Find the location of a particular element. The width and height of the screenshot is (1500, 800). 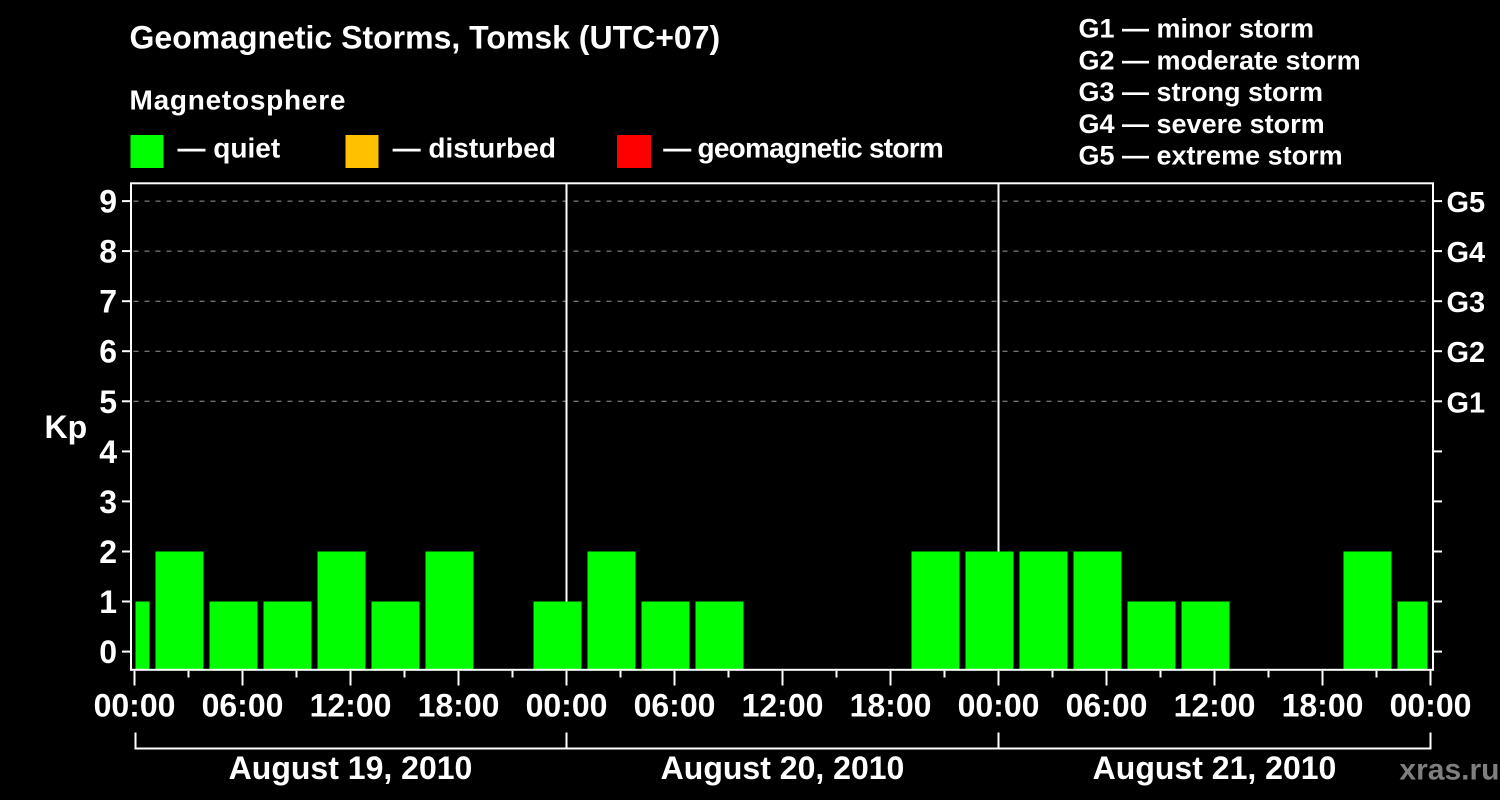

svg-text: — disturbed is located at coordinates (474, 148).